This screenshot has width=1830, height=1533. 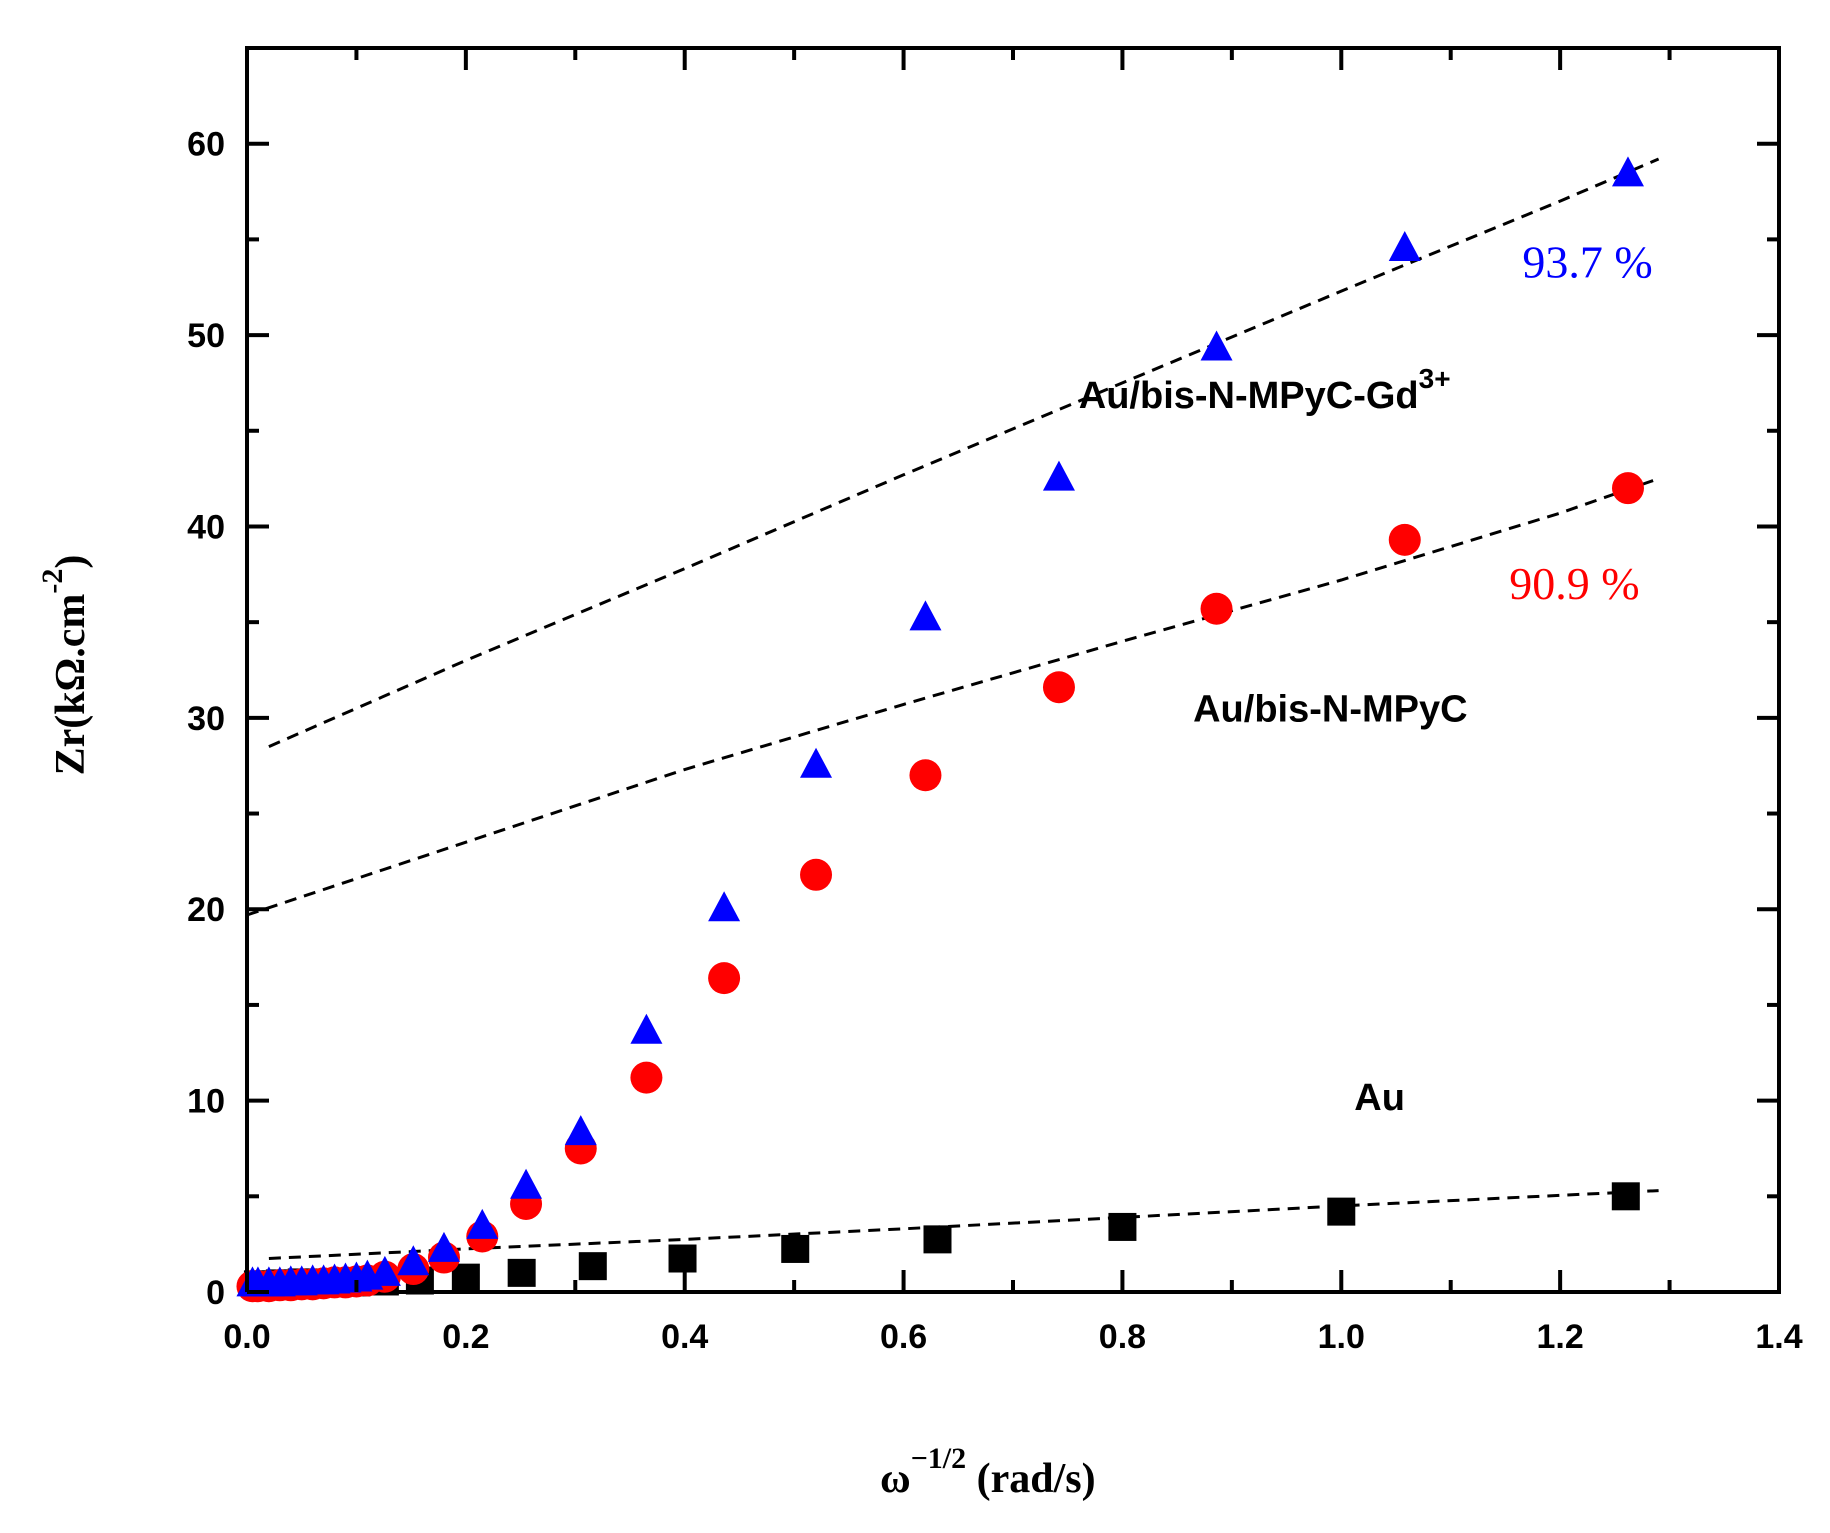 What do you see at coordinates (1122, 1337) in the screenshot?
I see `x-tick-label: 0.8` at bounding box center [1122, 1337].